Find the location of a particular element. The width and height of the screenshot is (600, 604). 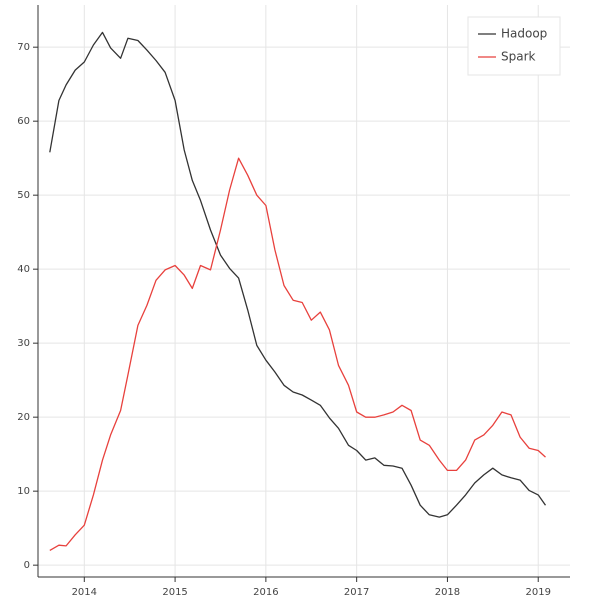

x-tick-label: 2015 is located at coordinates (174, 592).